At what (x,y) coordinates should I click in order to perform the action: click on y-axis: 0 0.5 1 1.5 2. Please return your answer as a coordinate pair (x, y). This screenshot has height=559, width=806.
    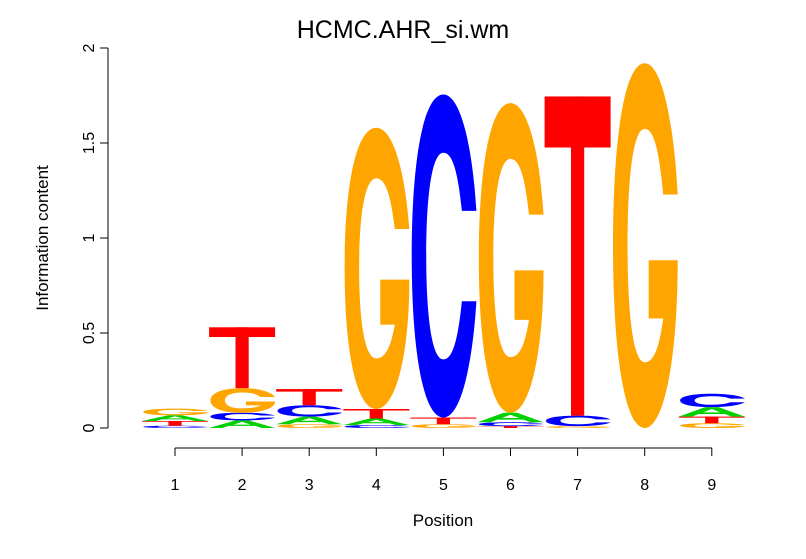
    Looking at the image, I should click on (95, 237).